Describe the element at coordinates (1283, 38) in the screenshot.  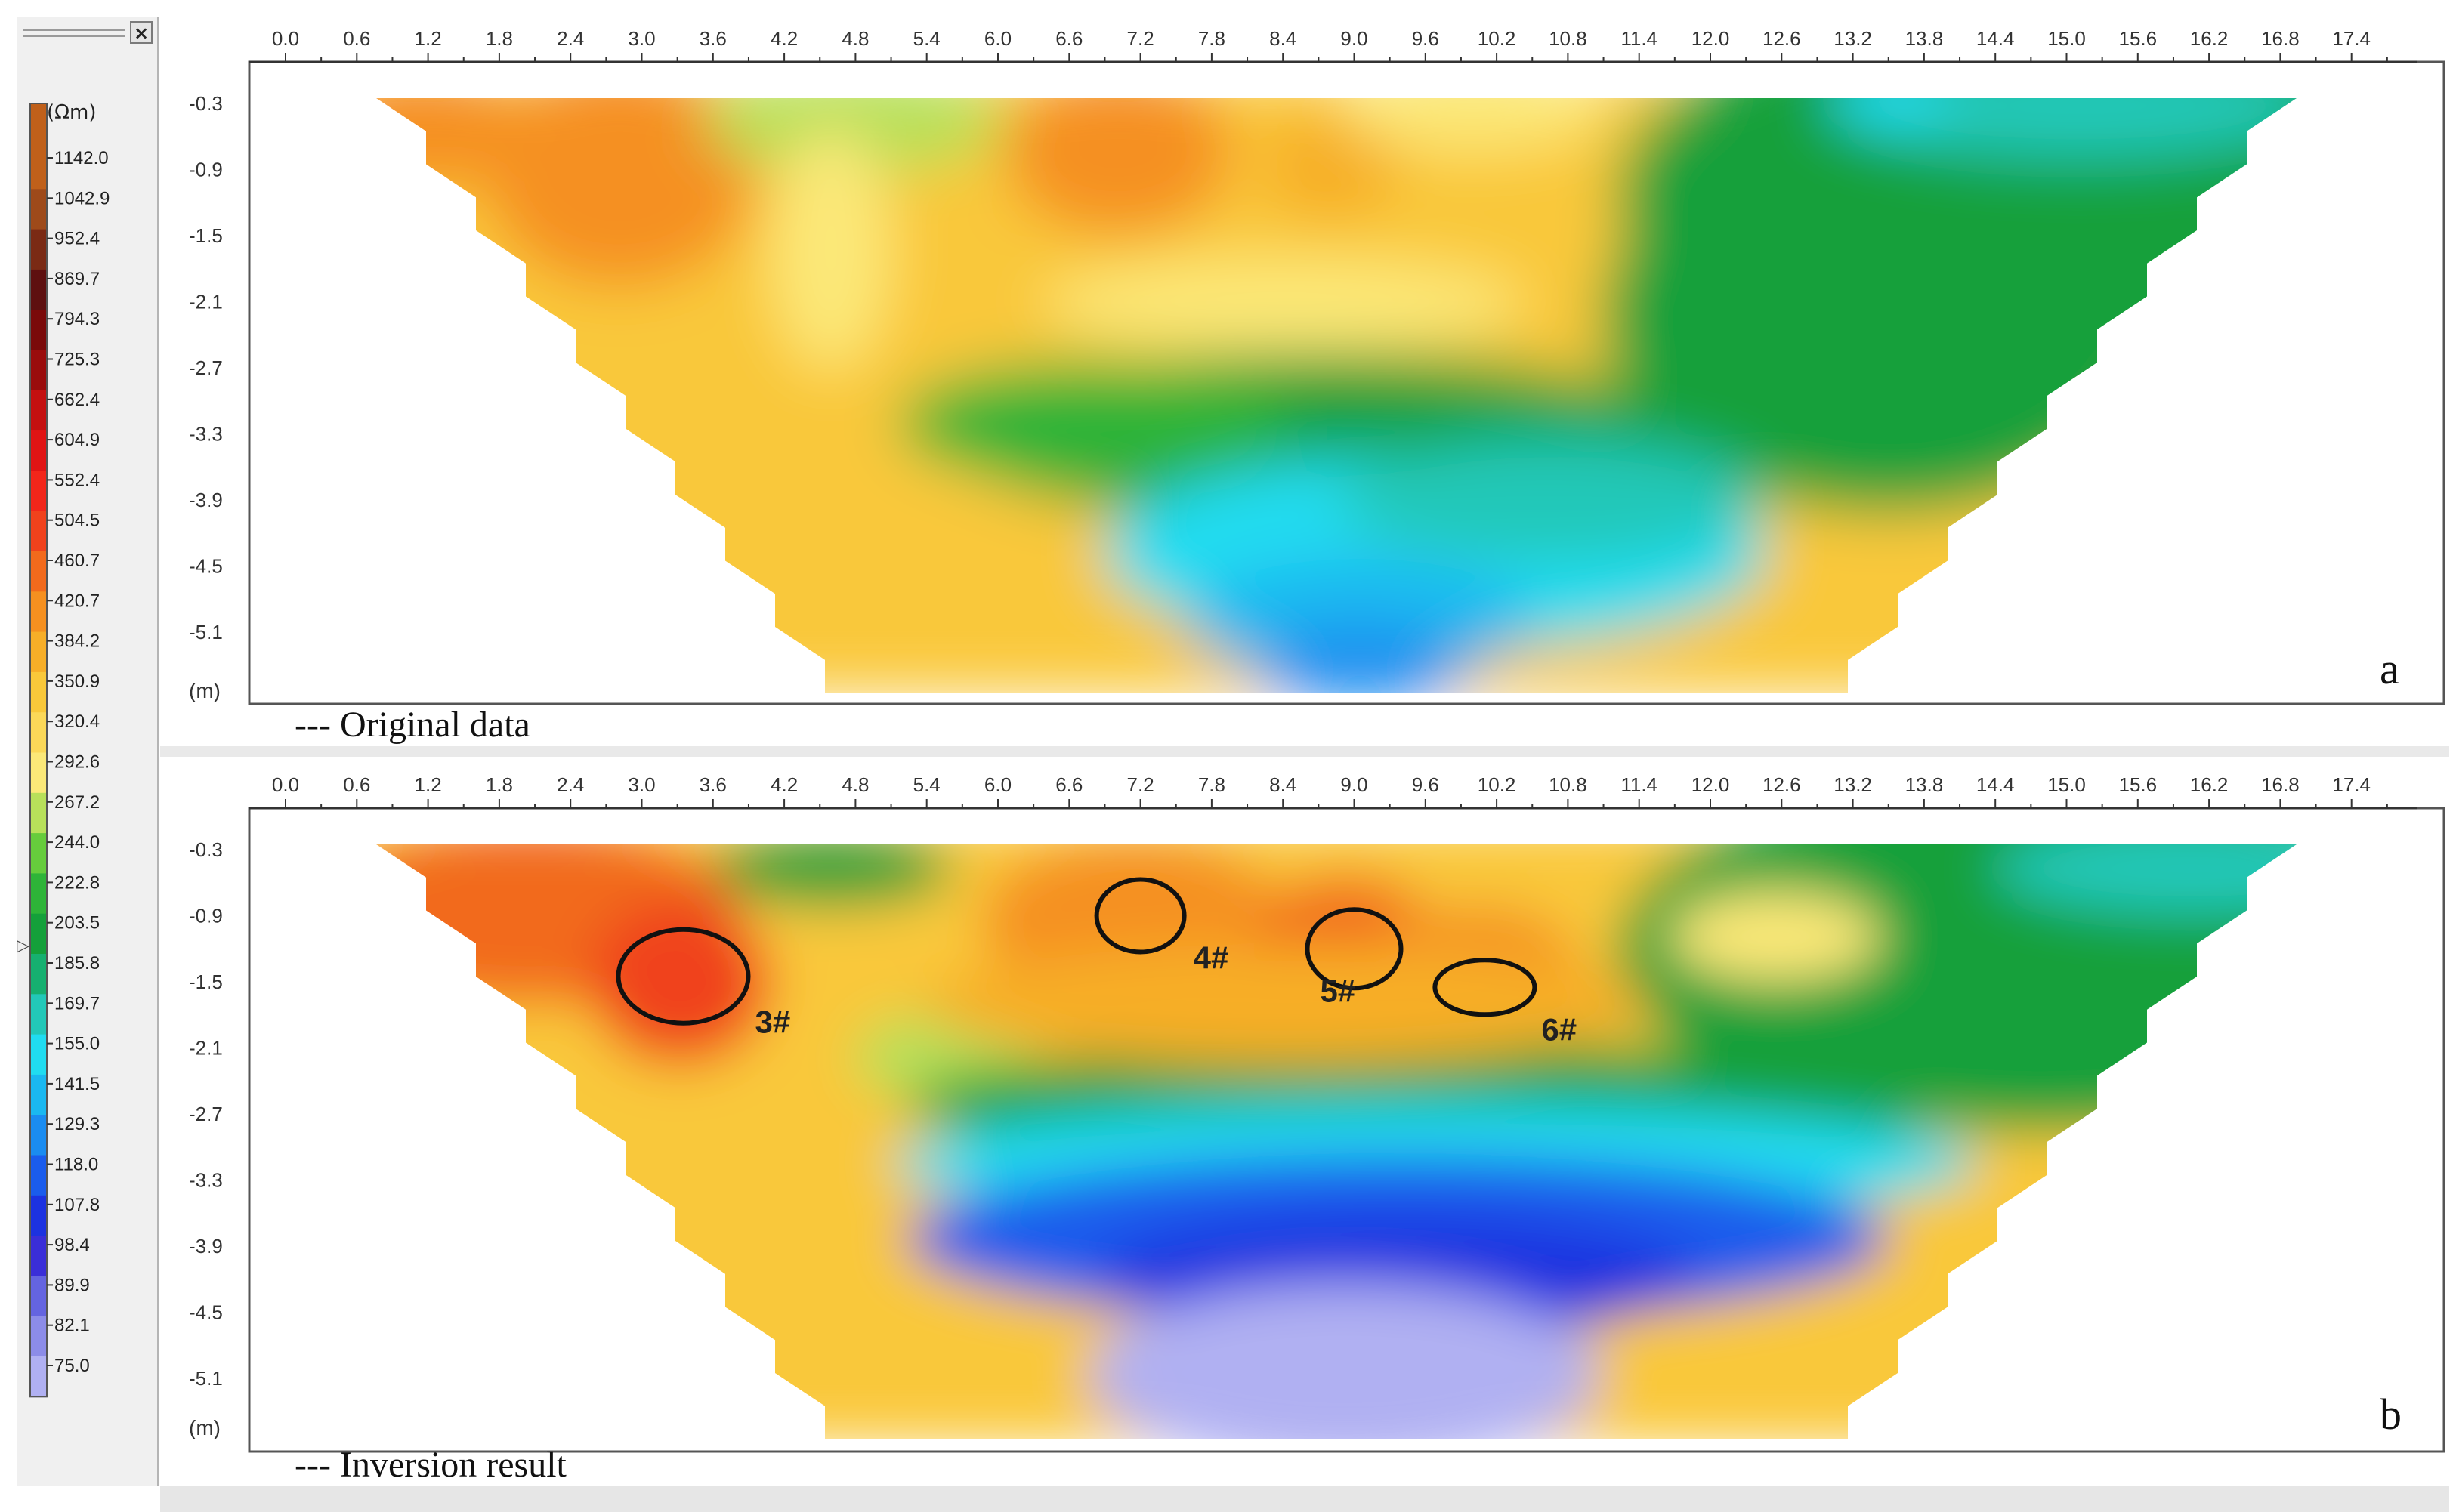
I see `x-tick-label: 8.4` at that location.